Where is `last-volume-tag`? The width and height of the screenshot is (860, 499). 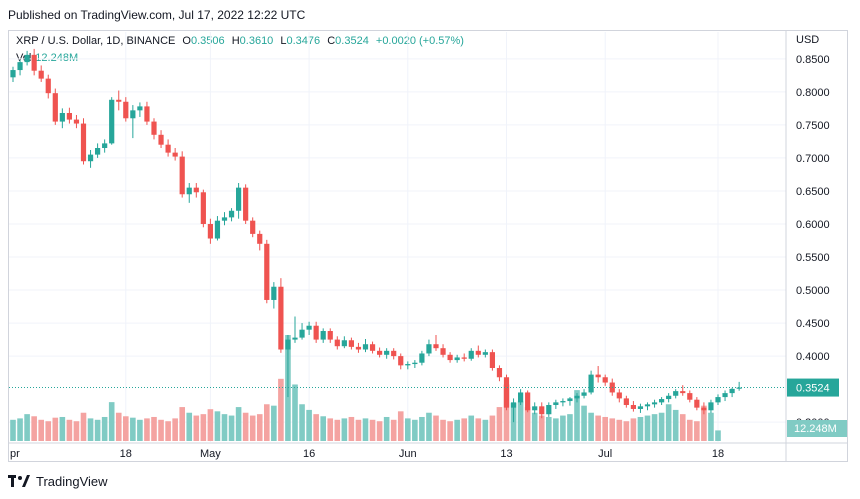 last-volume-tag is located at coordinates (817, 428).